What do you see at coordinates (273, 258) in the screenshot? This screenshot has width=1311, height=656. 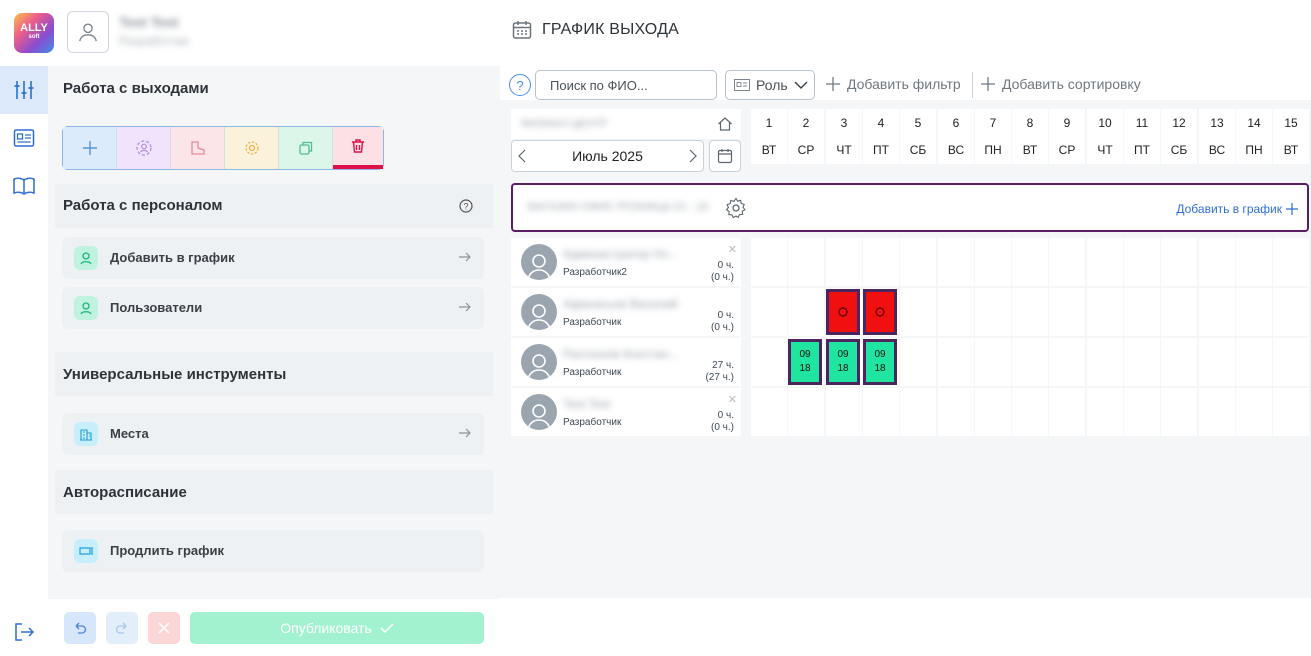 I see `sidebar-item-add-to-schedule: Добавить в график` at bounding box center [273, 258].